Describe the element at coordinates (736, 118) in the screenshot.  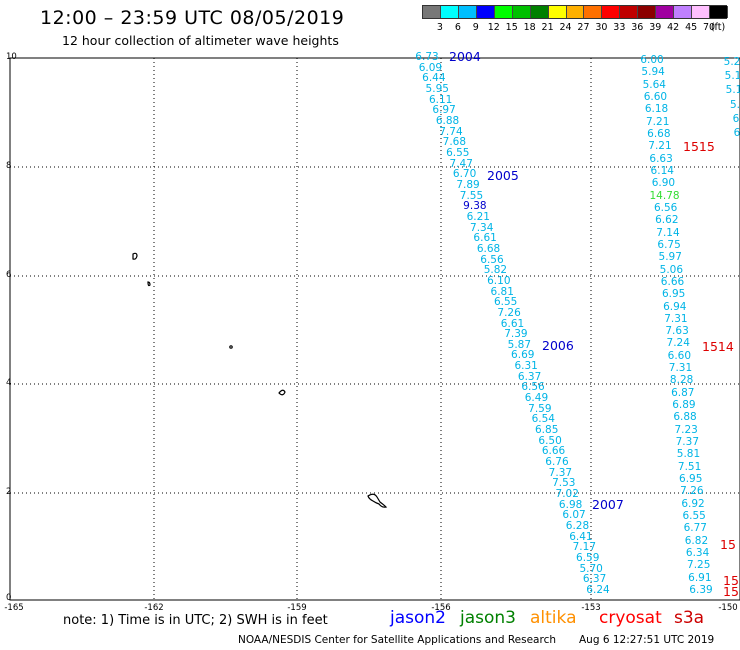
I see `track-c-value: 6` at that location.